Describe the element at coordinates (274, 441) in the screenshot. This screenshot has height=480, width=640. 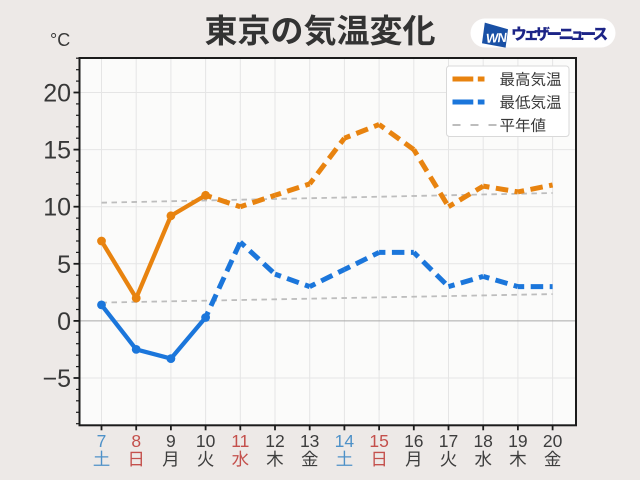
I see `svg-text: 12` at that location.